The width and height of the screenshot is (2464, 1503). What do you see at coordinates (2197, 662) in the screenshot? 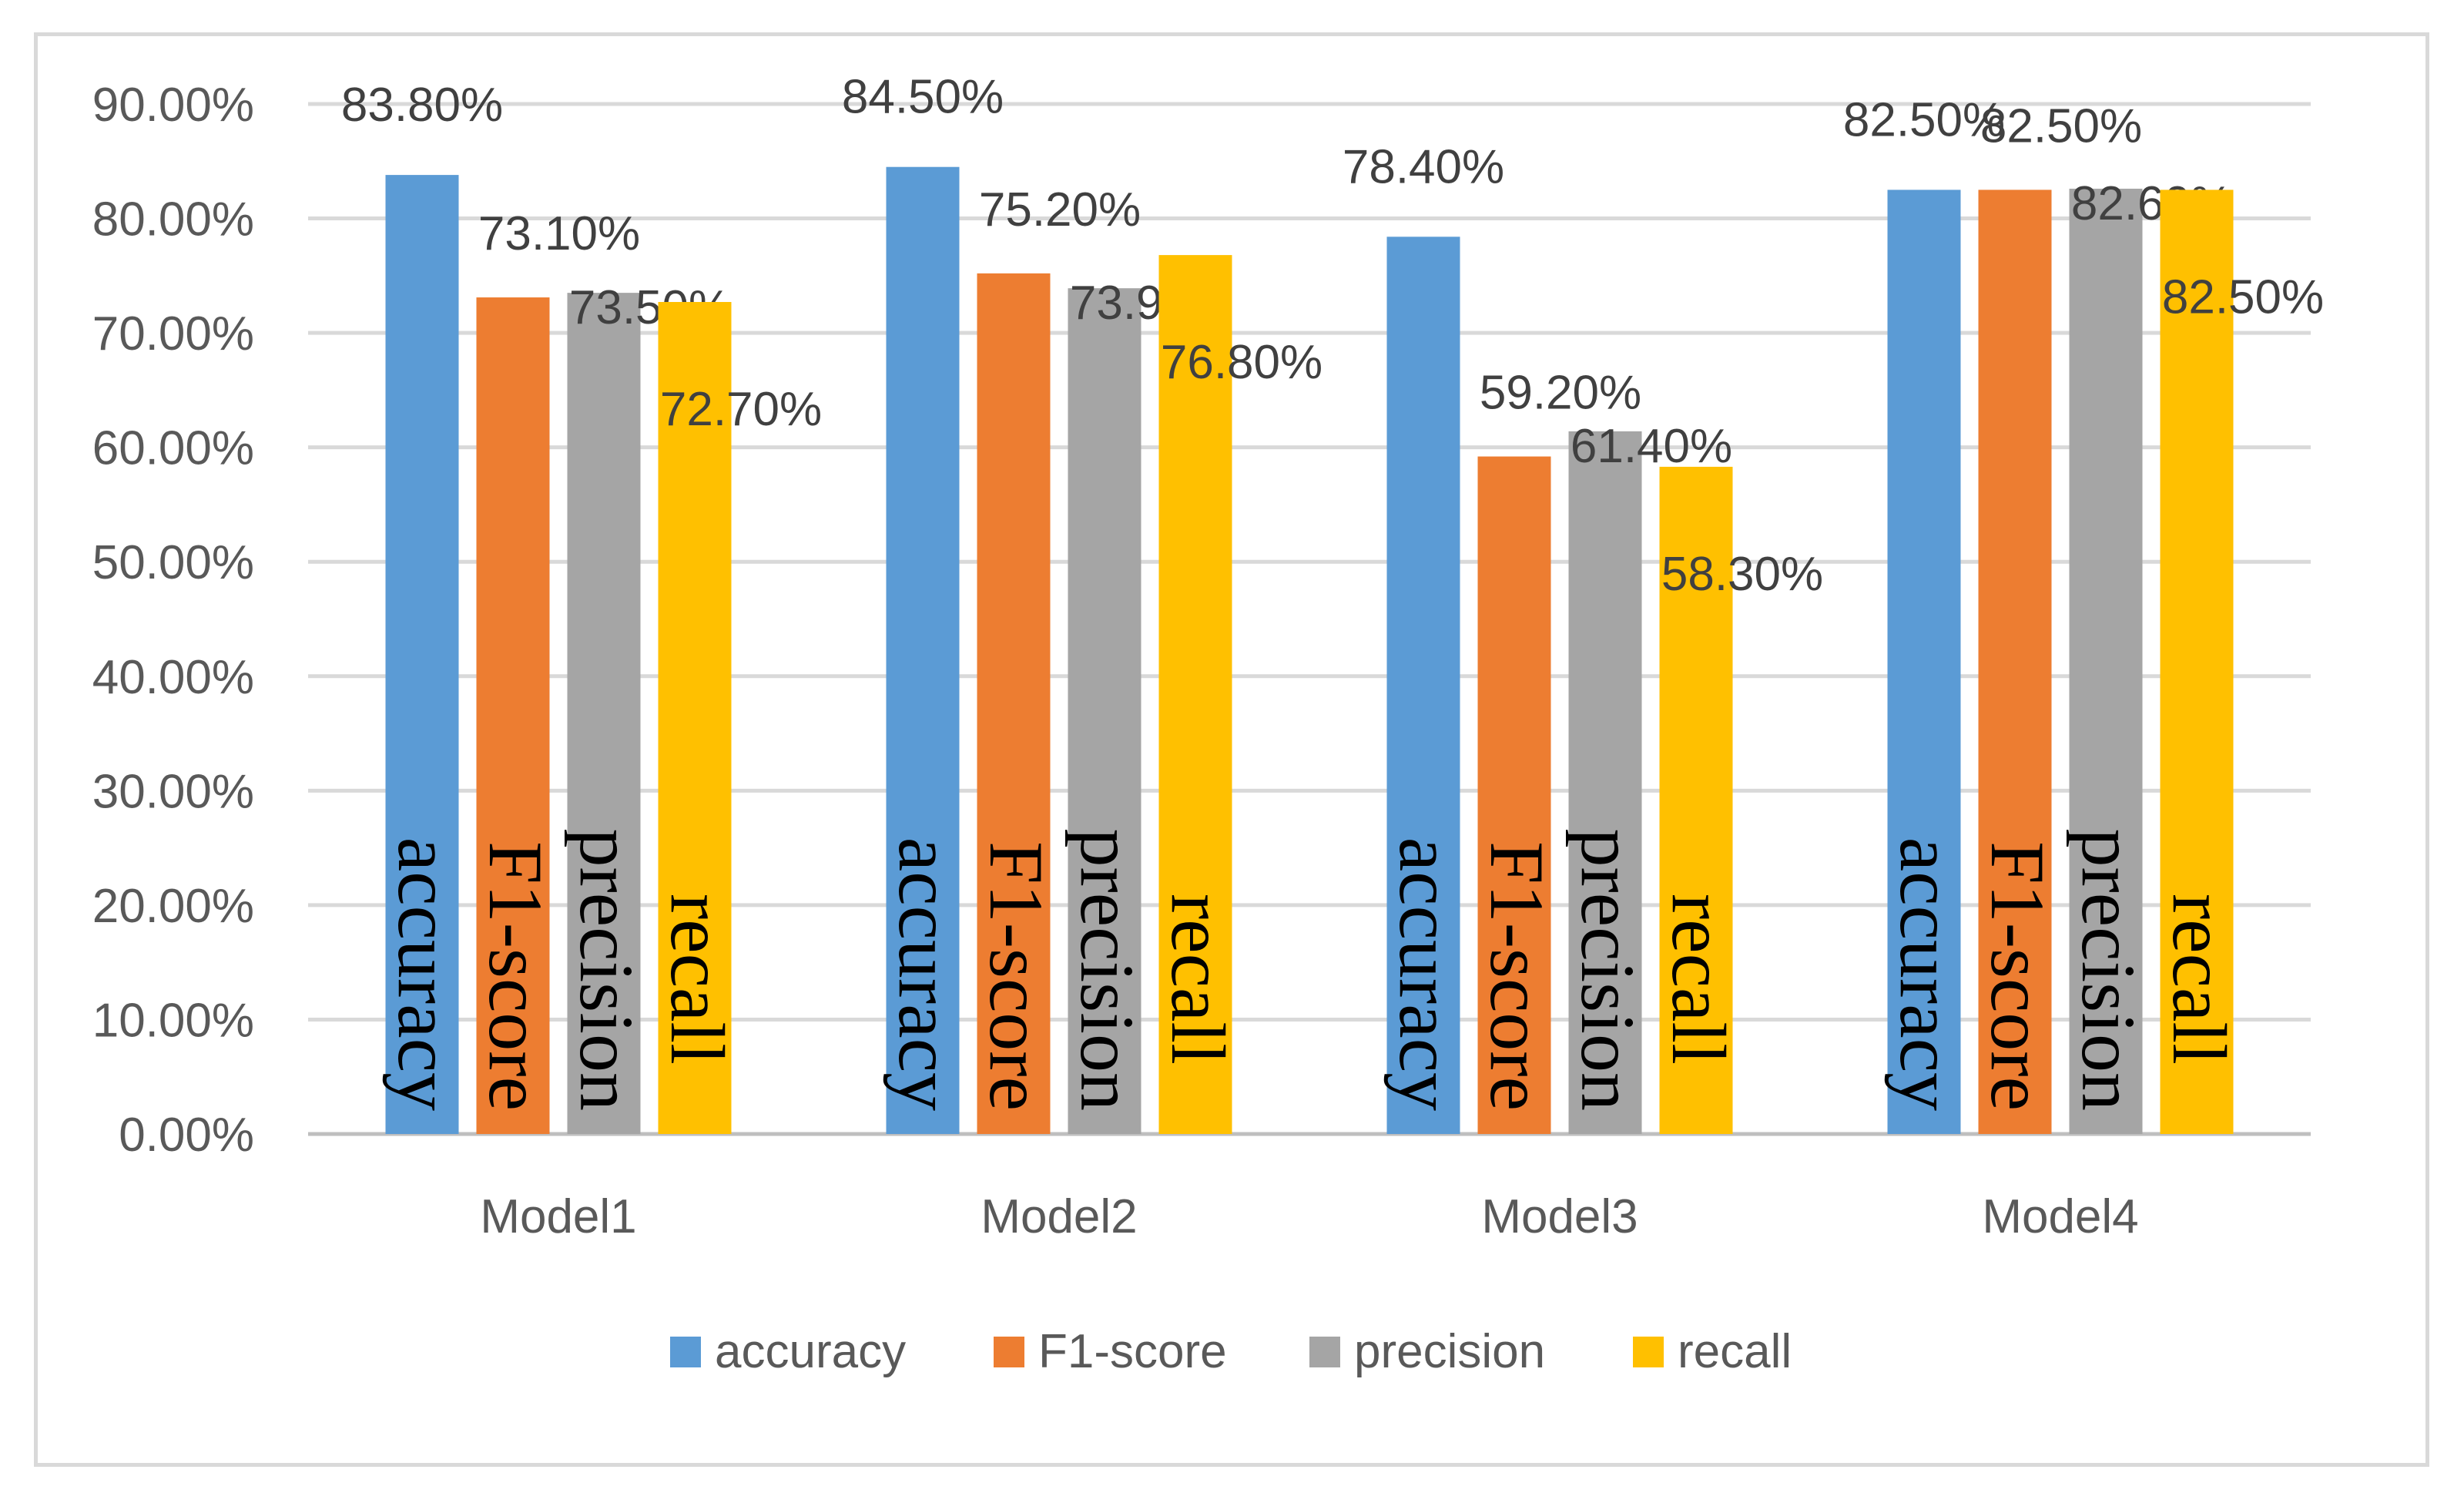
I see `bar-recall-model4` at bounding box center [2197, 662].